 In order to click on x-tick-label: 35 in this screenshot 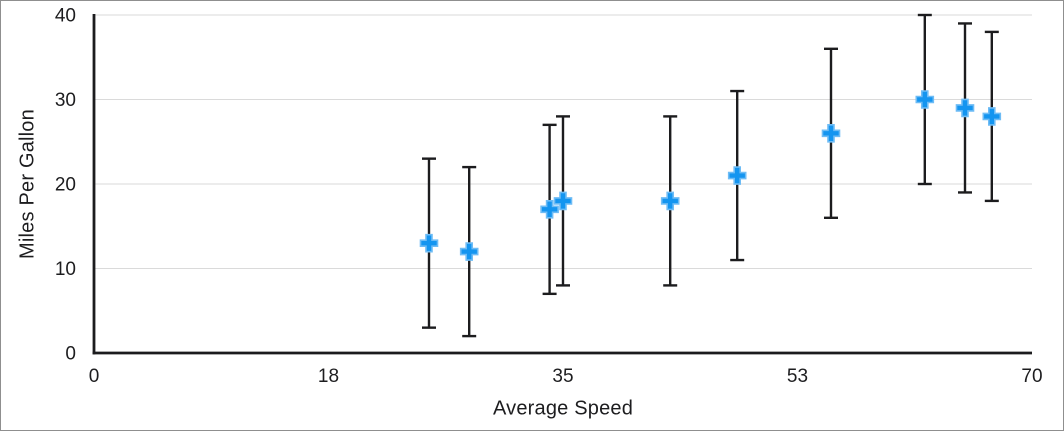, I will do `click(562, 376)`.